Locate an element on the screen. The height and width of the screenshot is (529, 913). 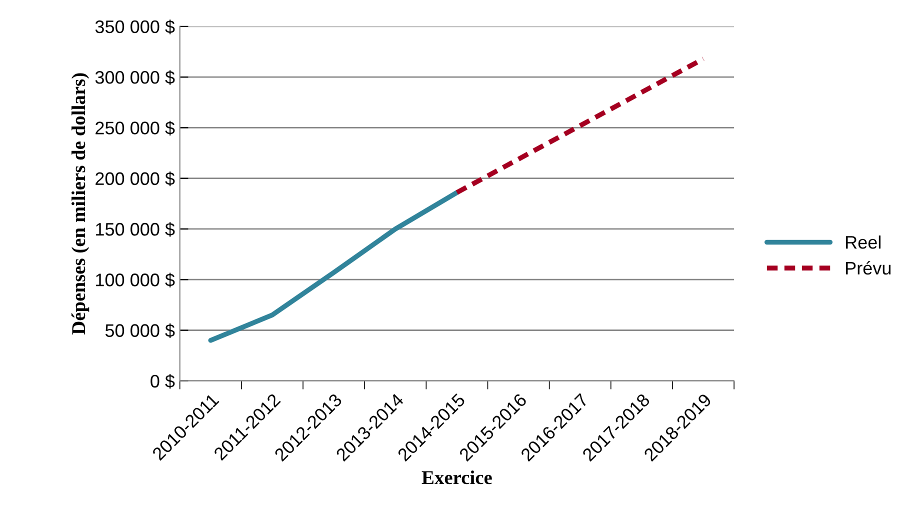
y-tick-label: 0 $ is located at coordinates (162, 381).